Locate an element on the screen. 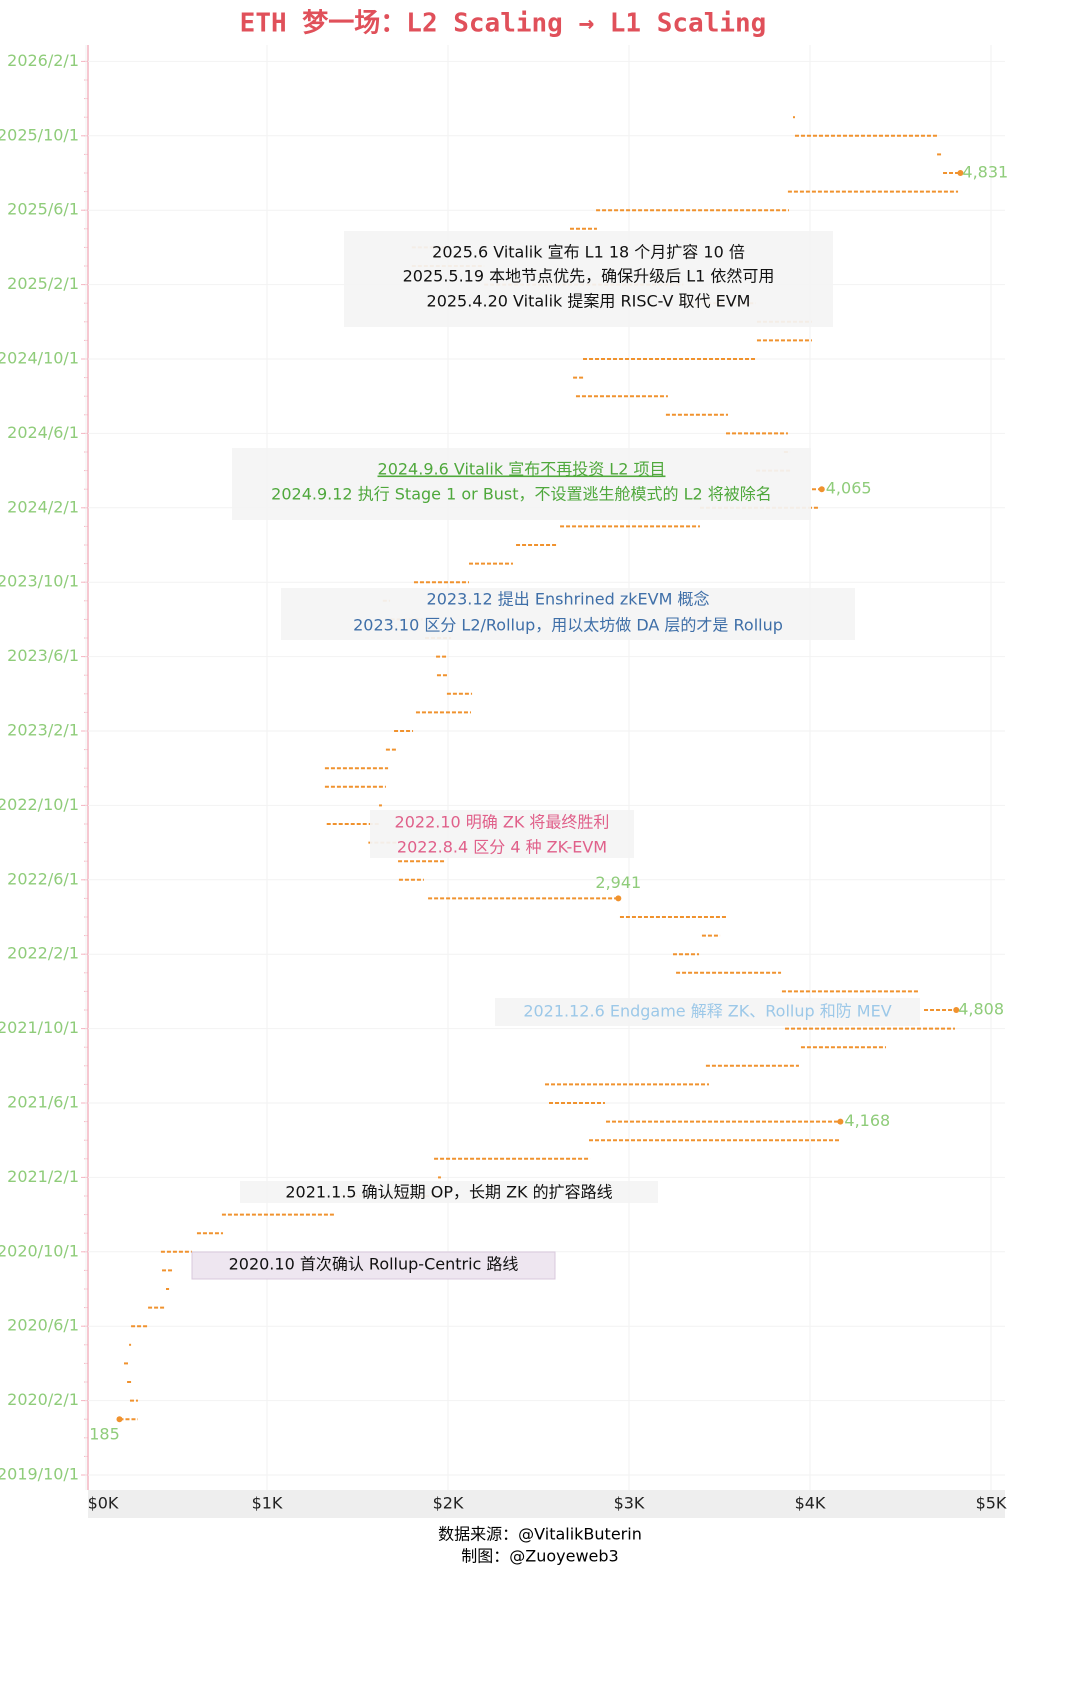 The image size is (1080, 1683). y-tick-label: 2022/6/1 is located at coordinates (43, 878).